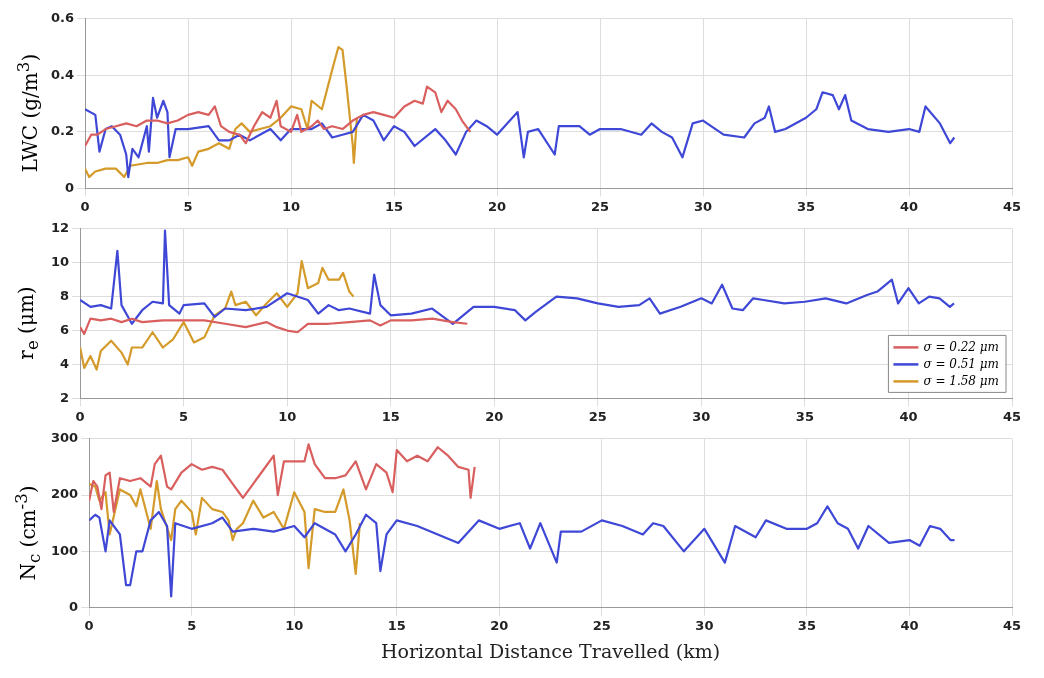 The width and height of the screenshot is (1044, 678). I want to click on y-tick-label: 300, so click(65, 438).